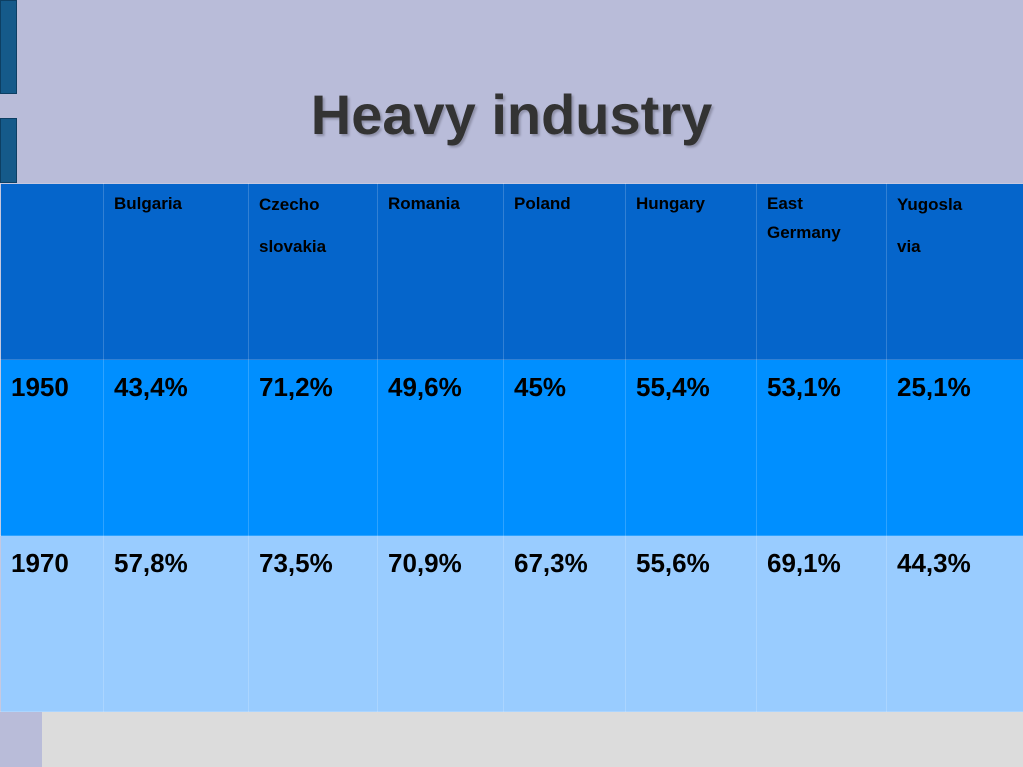  I want to click on table-cell: 73,5%, so click(313, 623).